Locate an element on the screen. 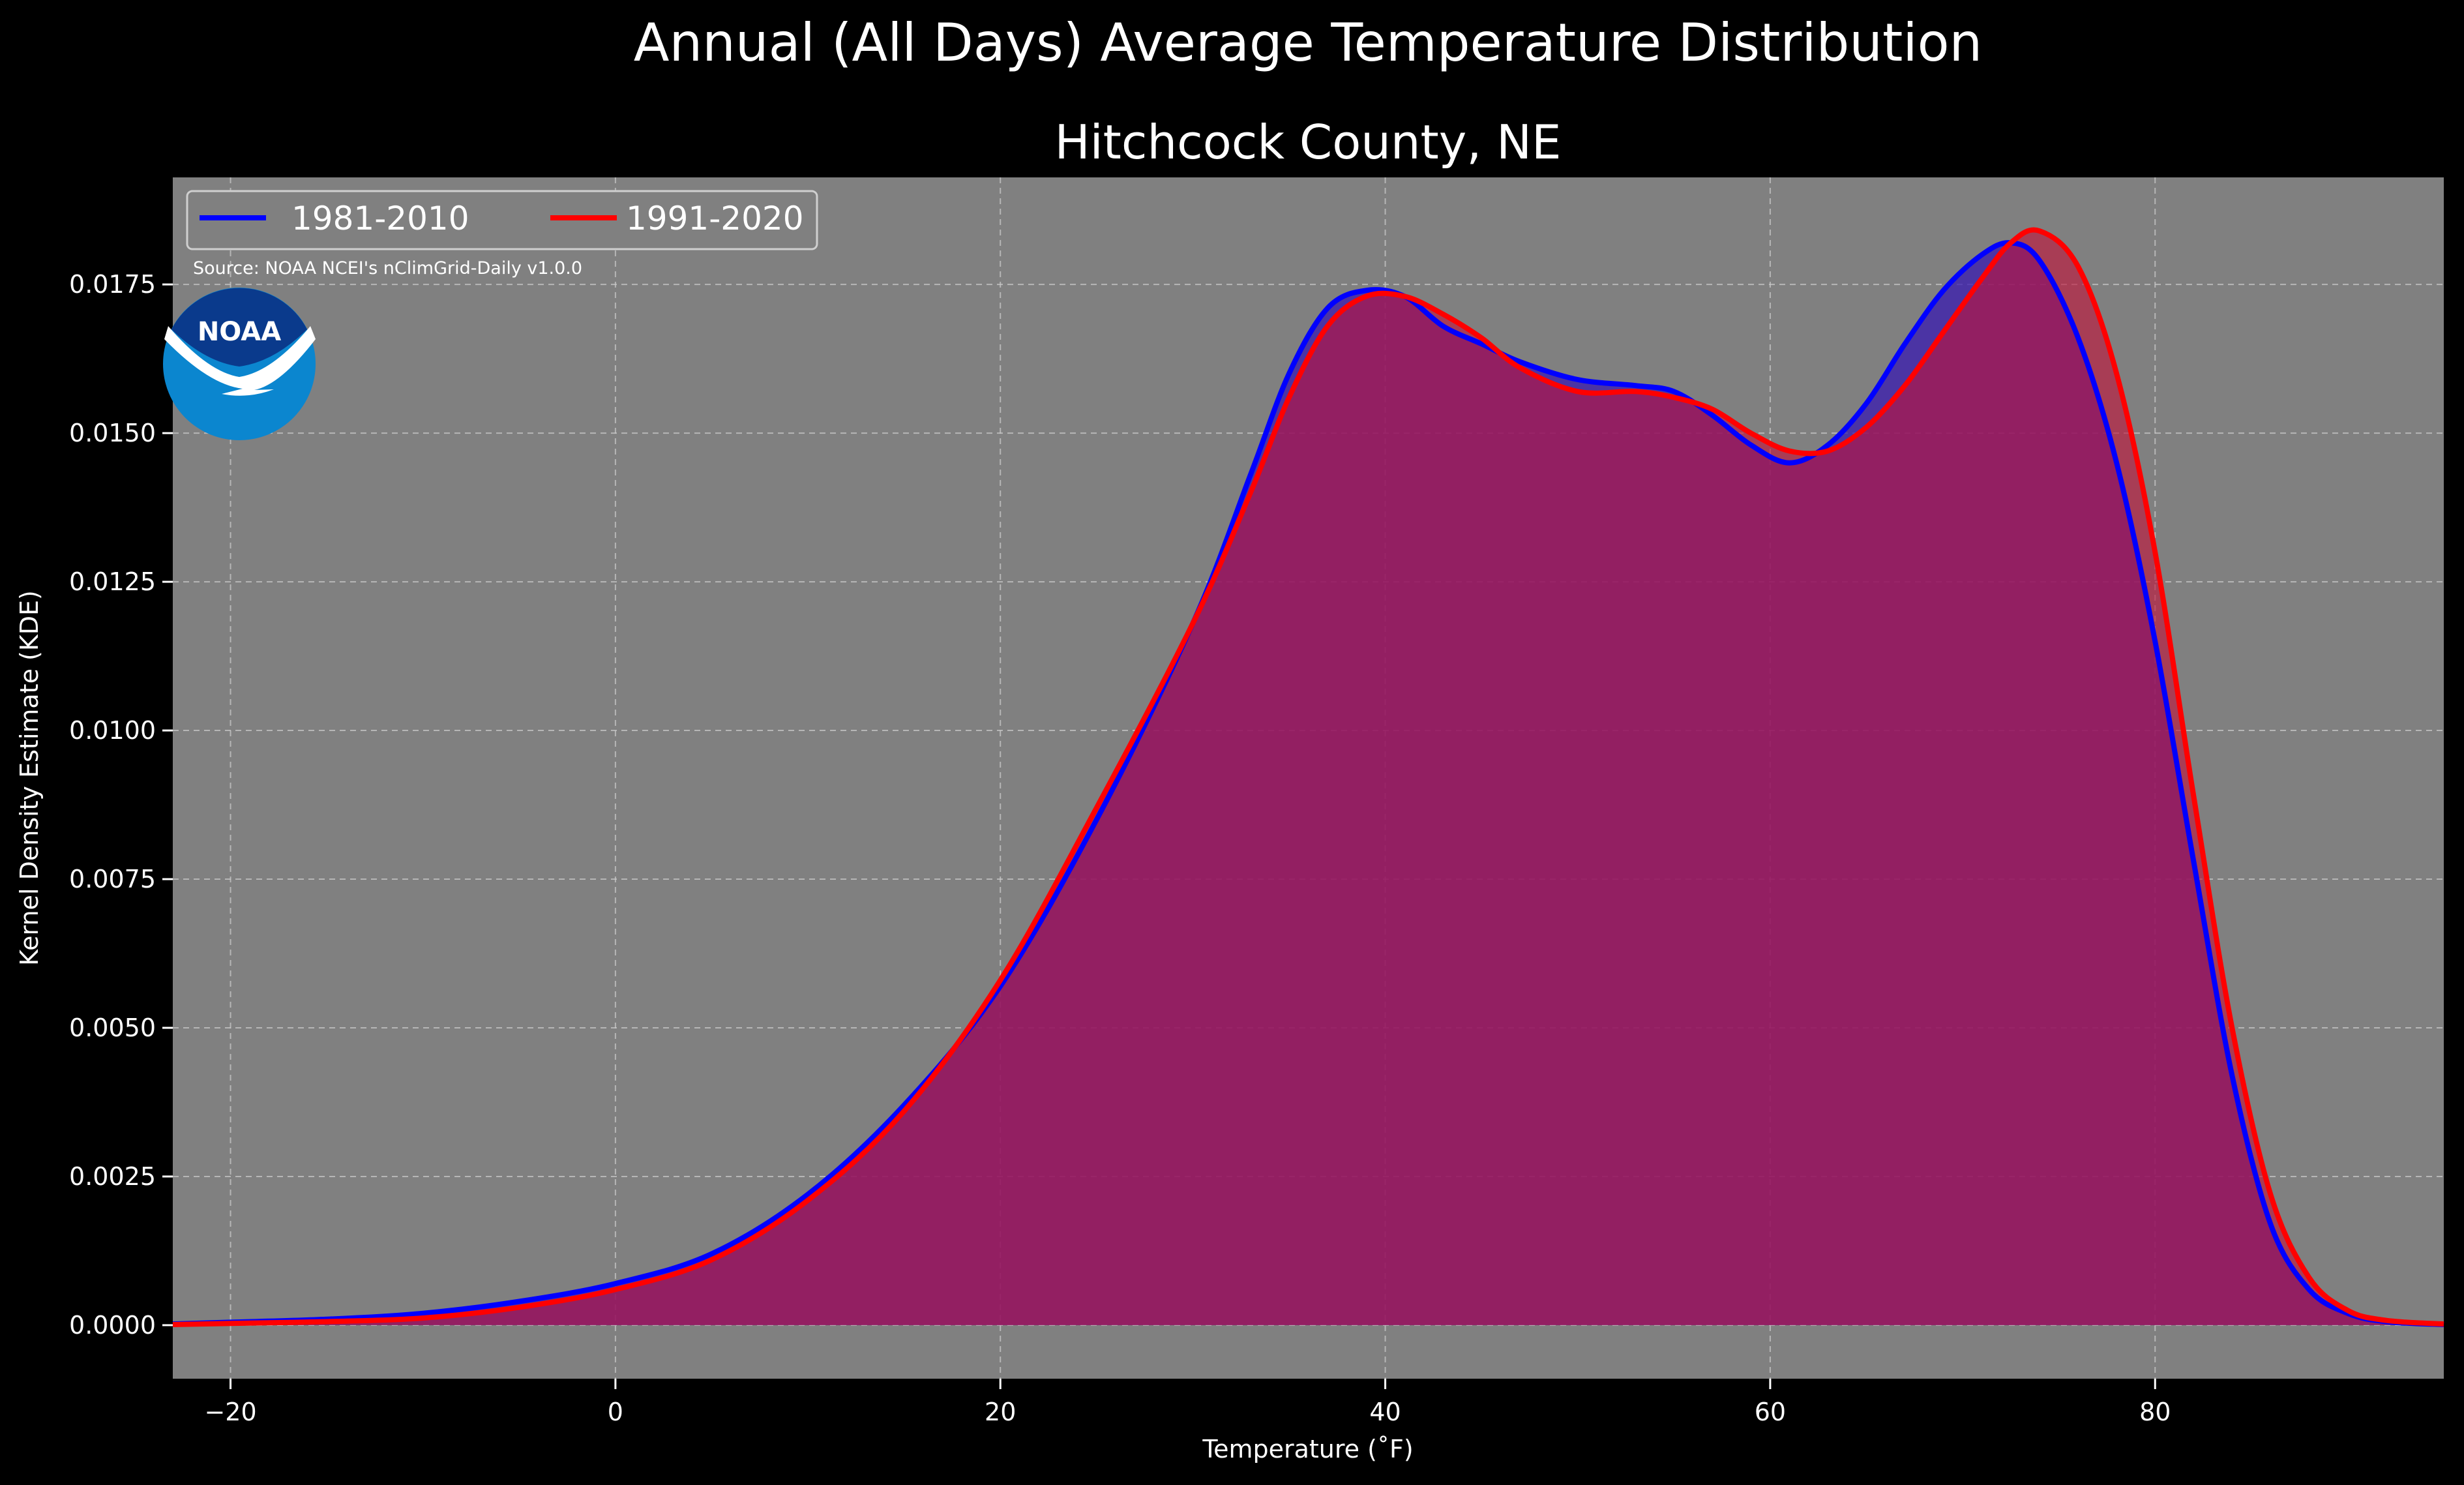 This screenshot has height=1485, width=2464. x-tick-label: 0 is located at coordinates (615, 1412).